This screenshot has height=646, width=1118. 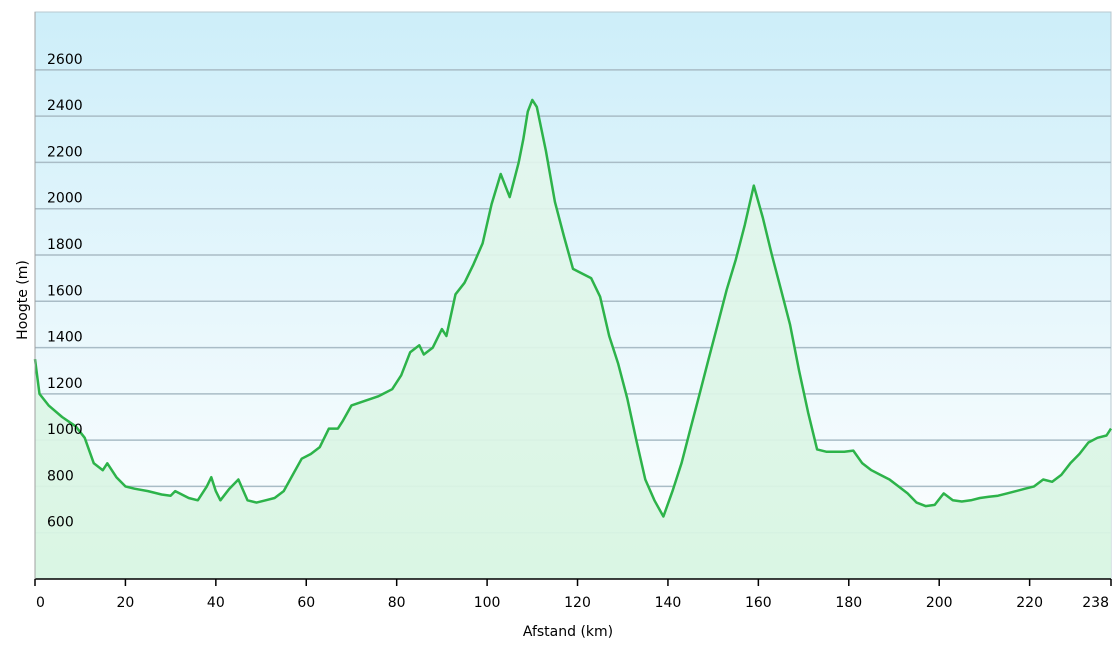 What do you see at coordinates (60, 523) in the screenshot?
I see `y-tick-label: 600` at bounding box center [60, 523].